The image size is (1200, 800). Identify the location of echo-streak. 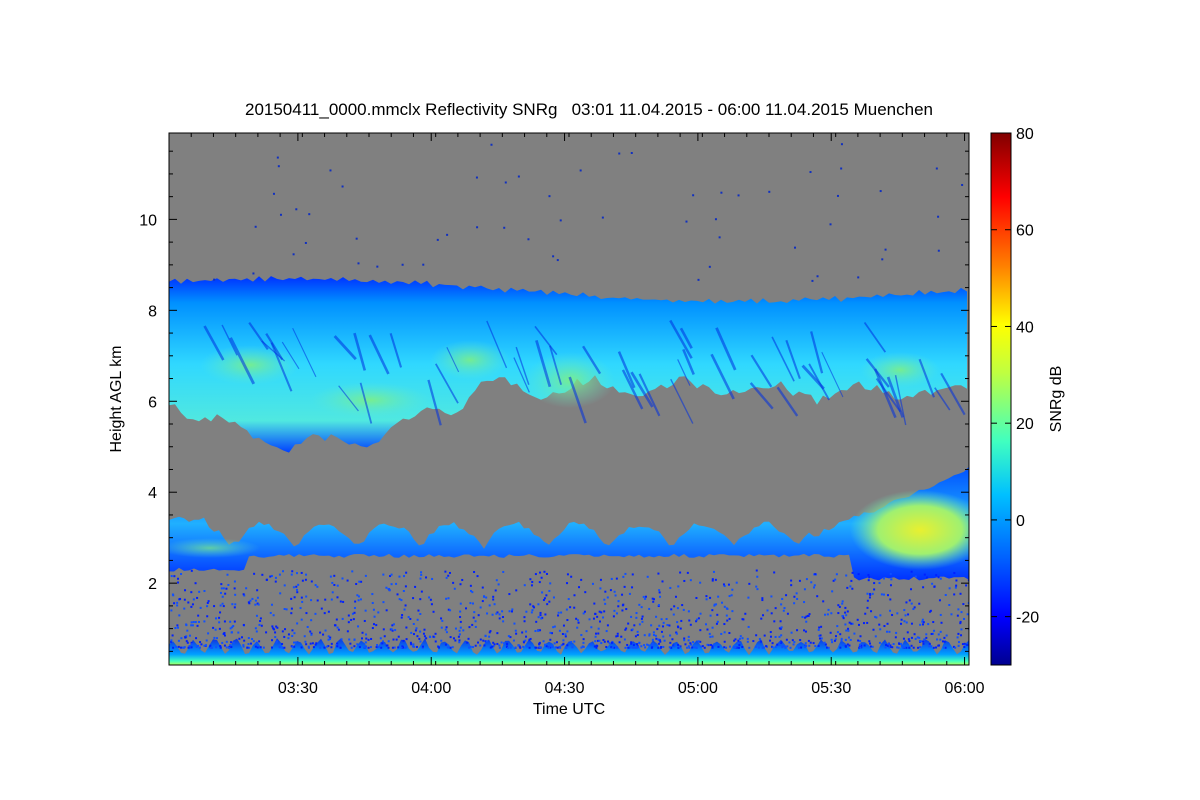
(832, 374).